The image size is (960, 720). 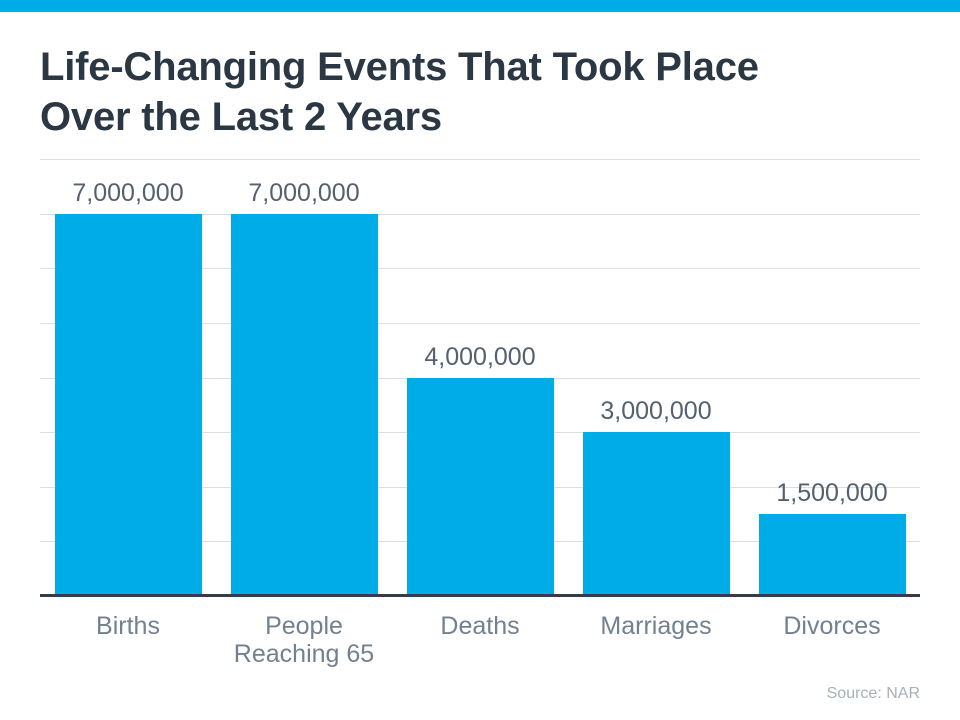 I want to click on x-axis-label: Deaths, so click(x=480, y=626).